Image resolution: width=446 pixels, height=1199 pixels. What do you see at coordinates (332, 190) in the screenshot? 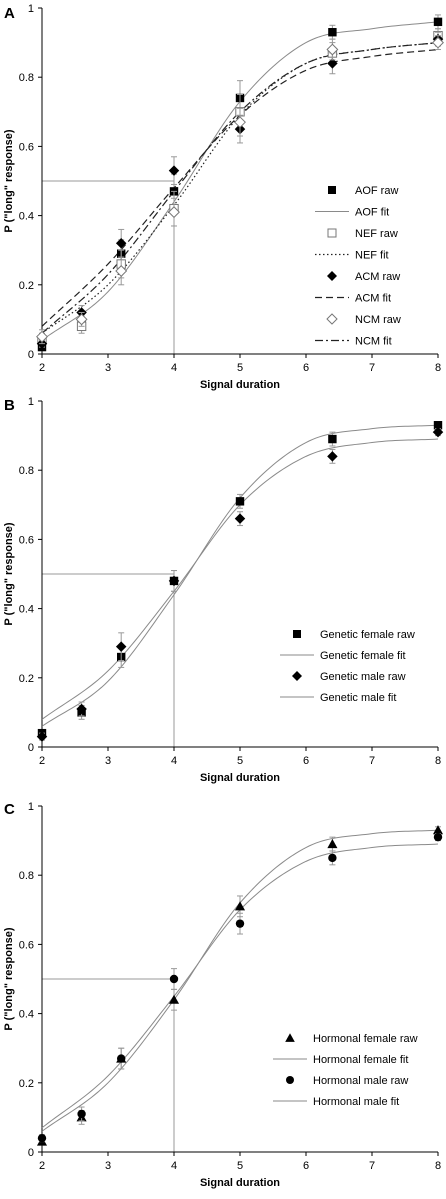
I see `legend-marker-aof-raw` at bounding box center [332, 190].